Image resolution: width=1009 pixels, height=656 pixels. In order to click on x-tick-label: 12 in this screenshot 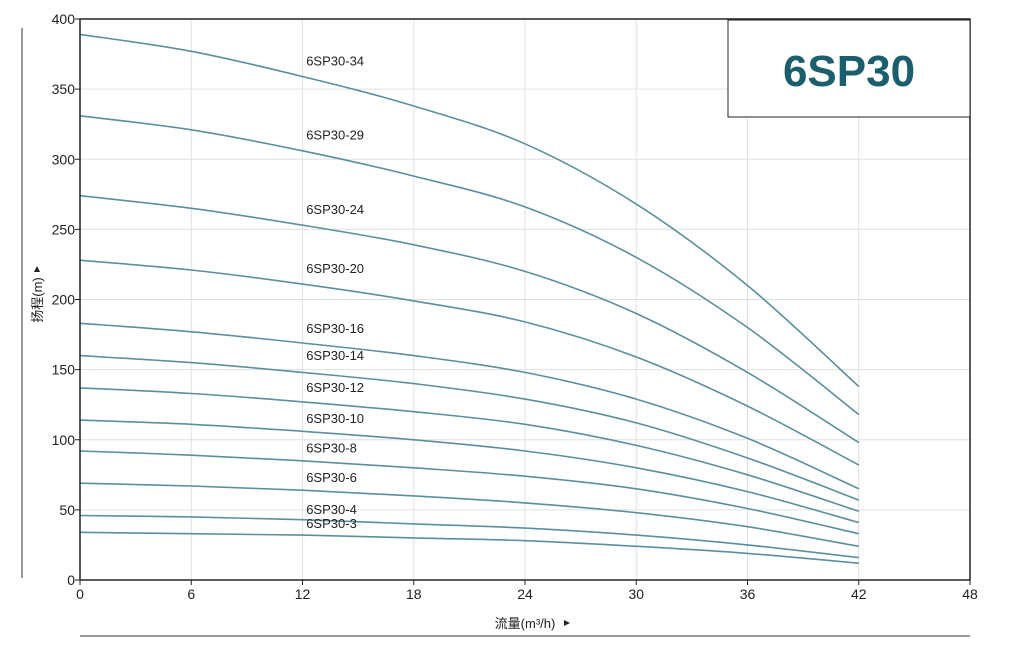, I will do `click(303, 594)`.